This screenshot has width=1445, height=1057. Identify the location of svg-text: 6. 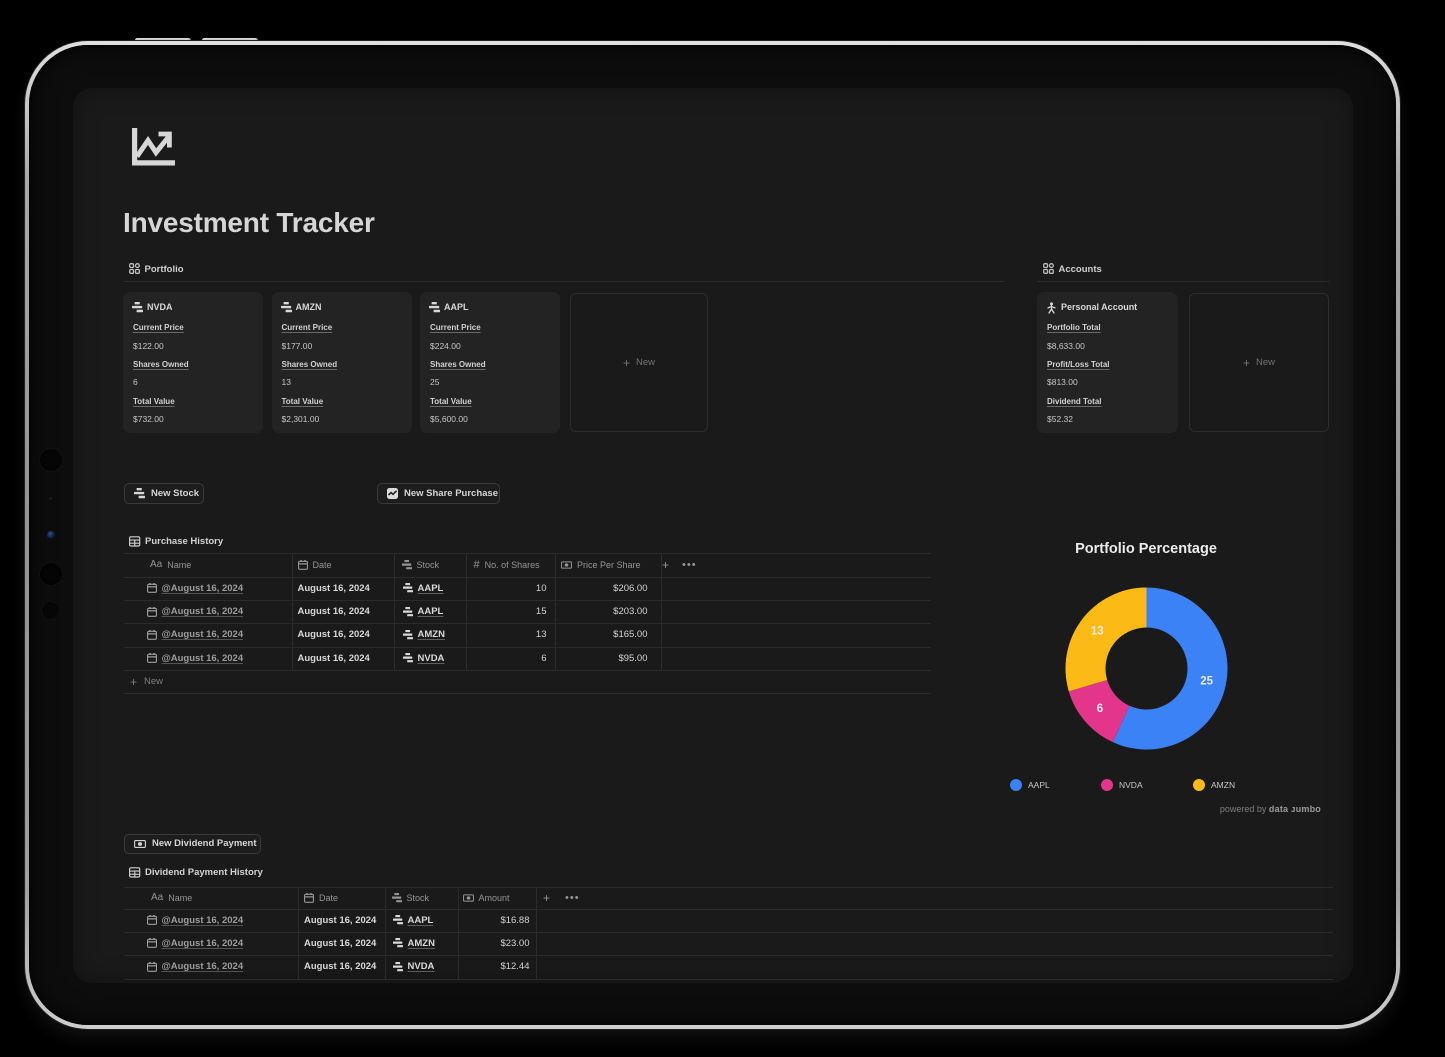
(1100, 708).